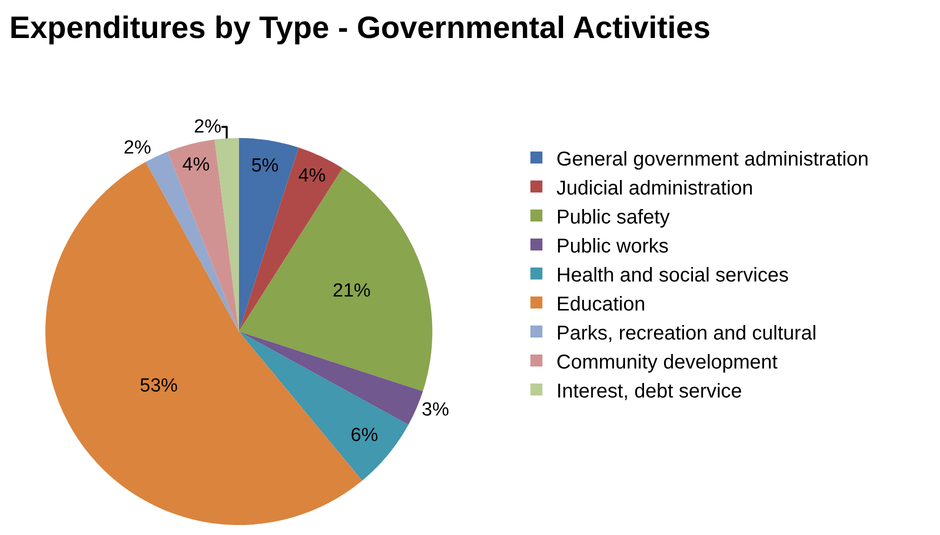  Describe the element at coordinates (612, 246) in the screenshot. I see `legend-label: Public works` at that location.